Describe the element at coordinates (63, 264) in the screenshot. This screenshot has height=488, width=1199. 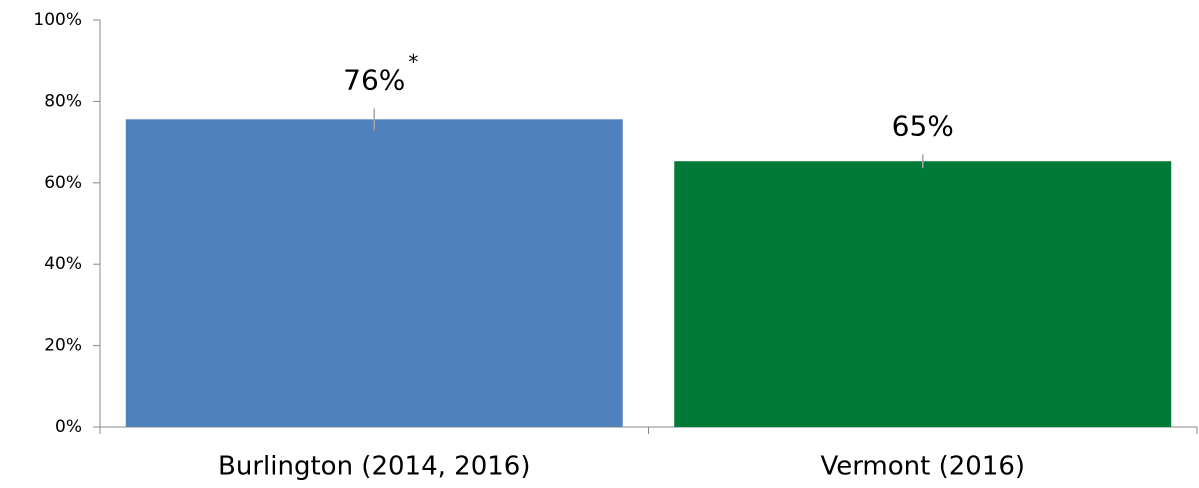
I see `y-tick-label: 40%` at that location.